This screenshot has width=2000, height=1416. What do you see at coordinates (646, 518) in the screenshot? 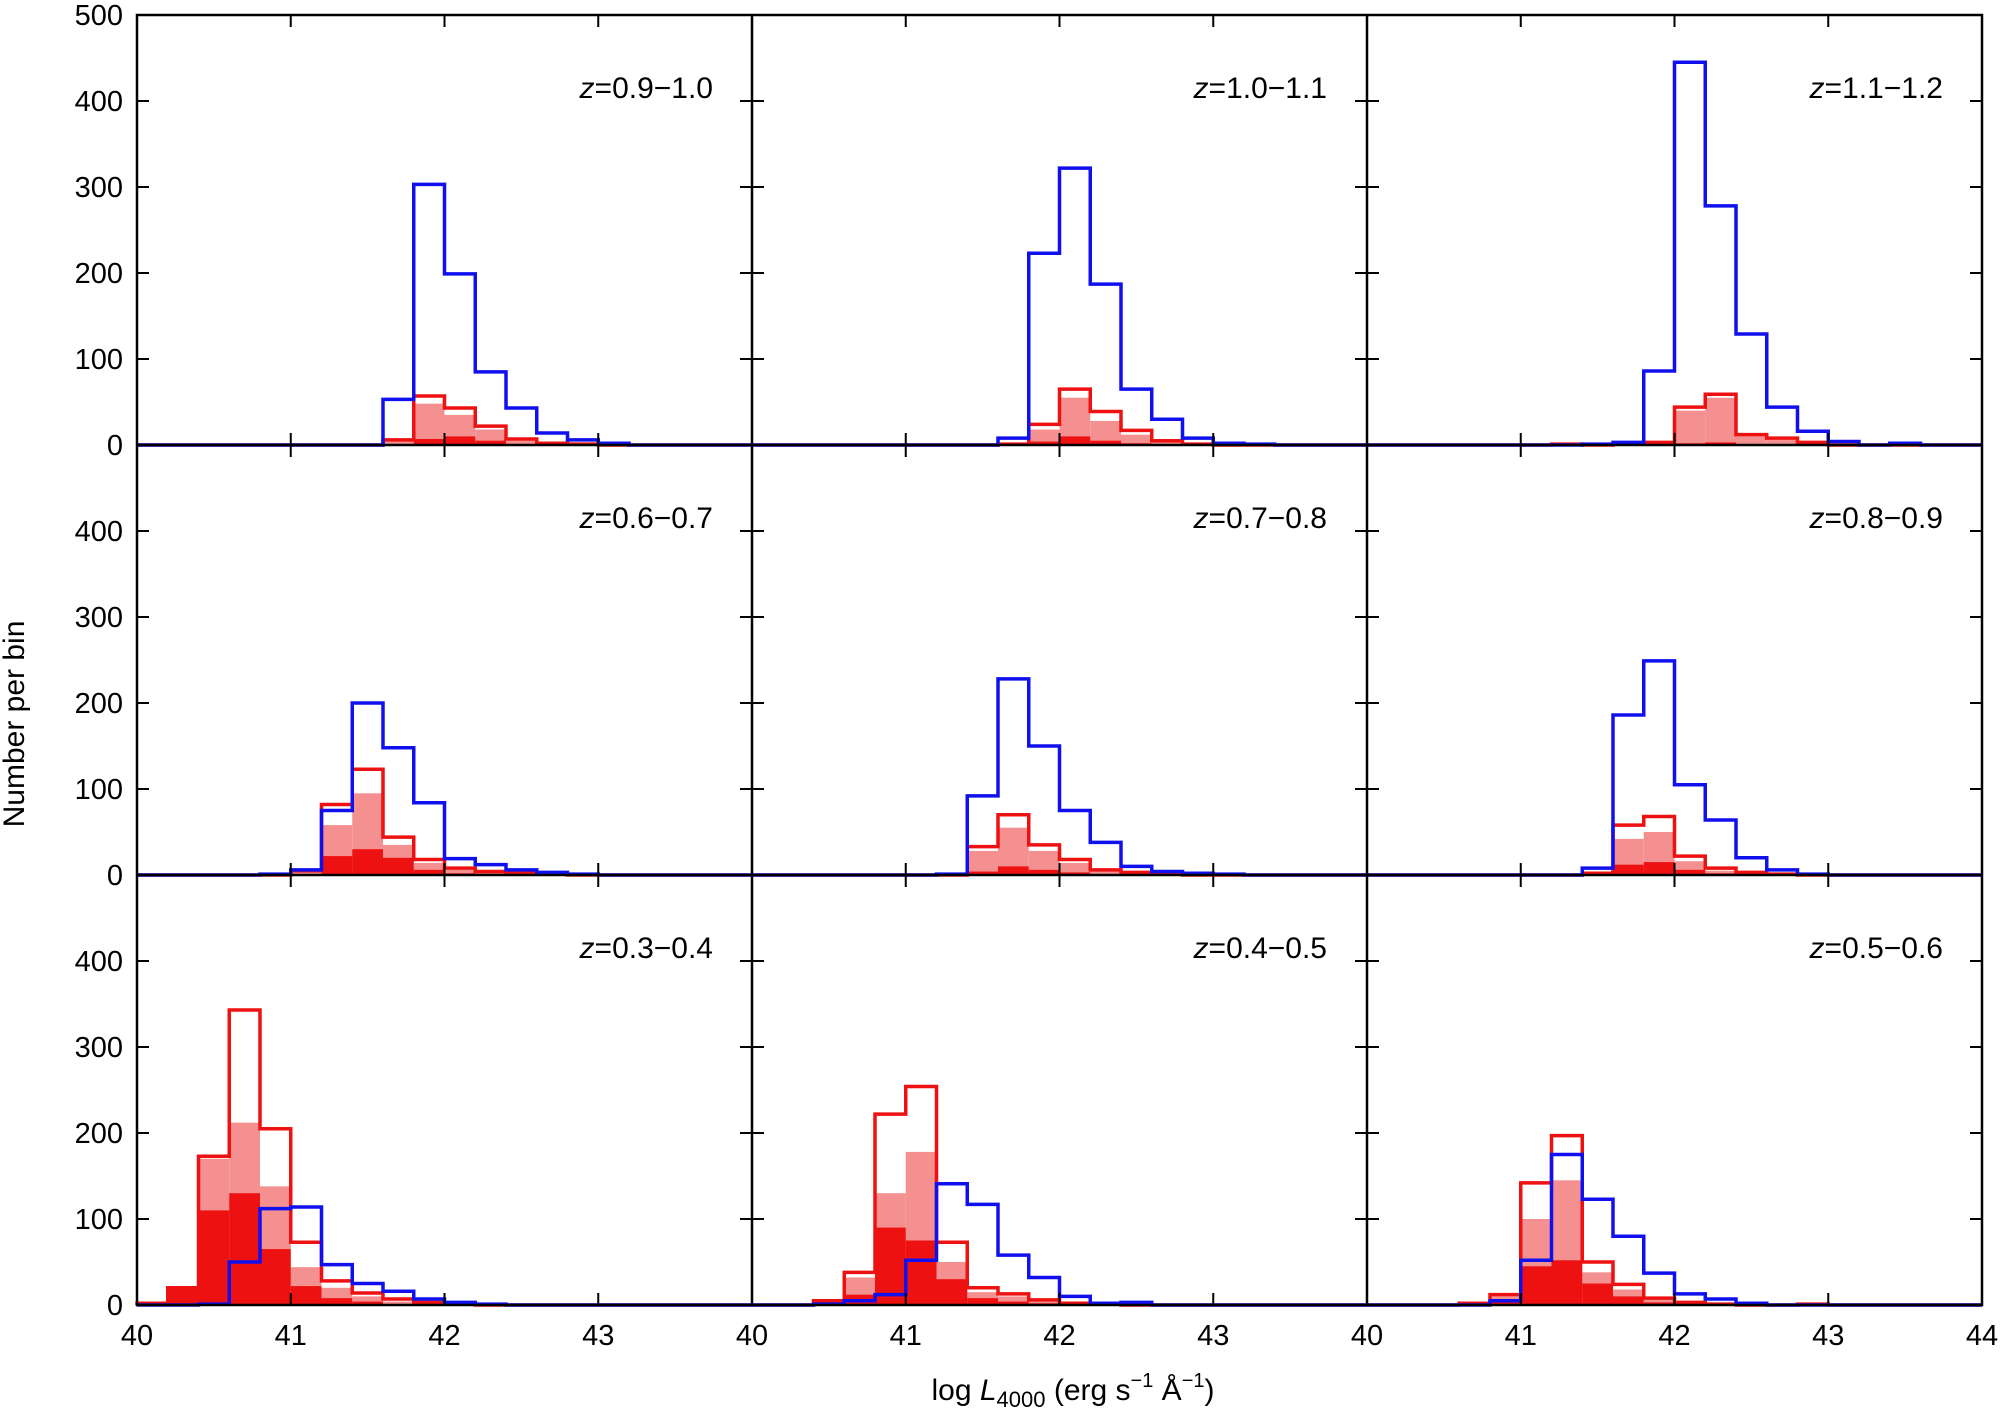
I see `panel-label-3: z=0.6−0.7` at bounding box center [646, 518].